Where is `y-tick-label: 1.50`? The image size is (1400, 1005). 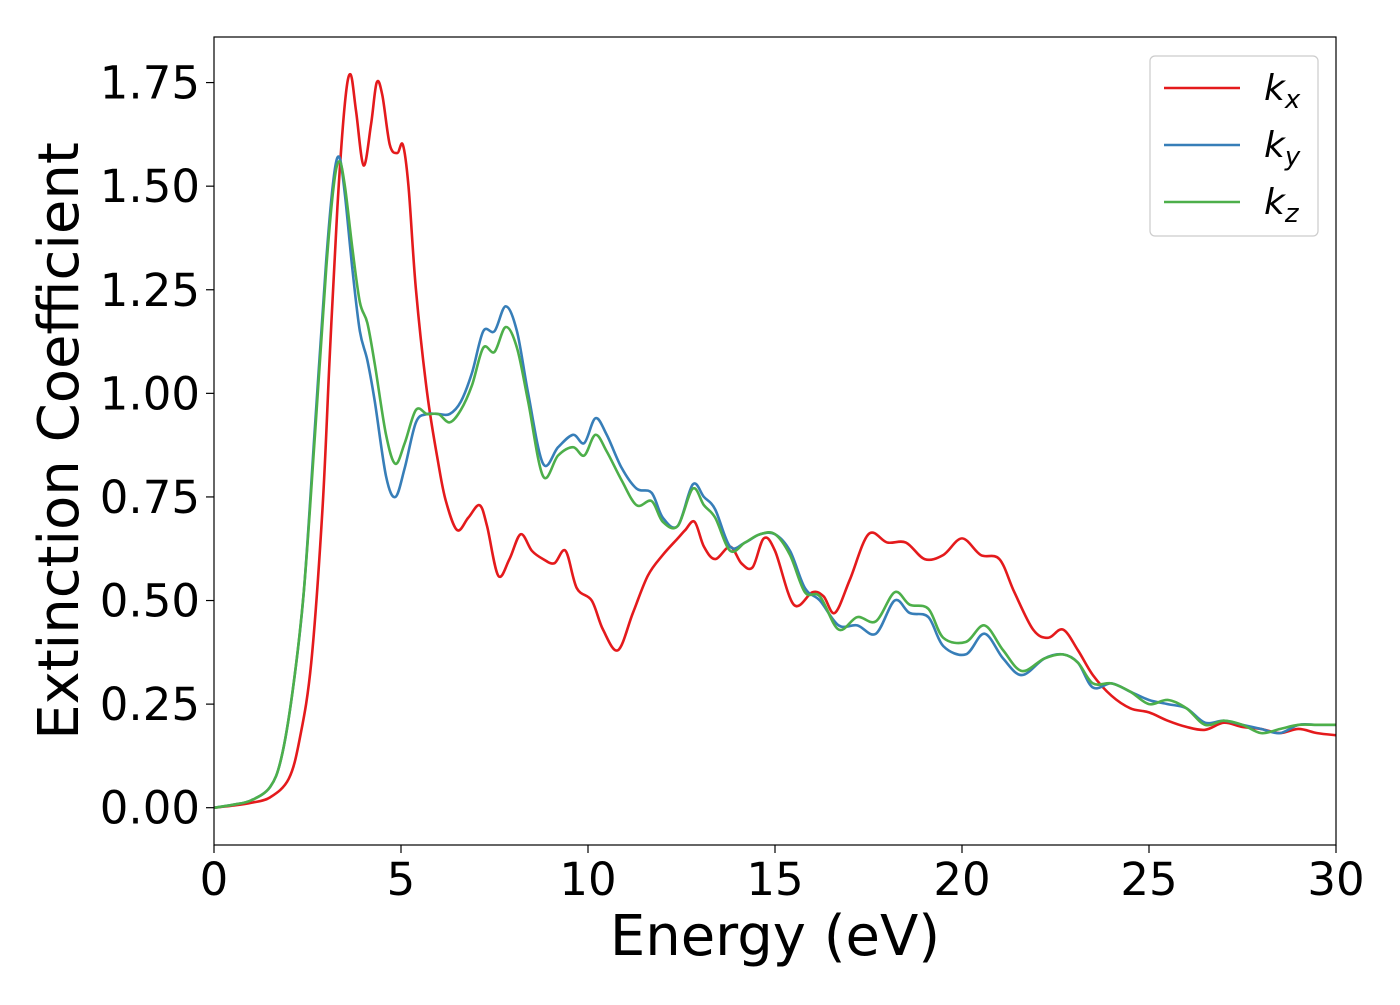 y-tick-label: 1.50 is located at coordinates (150, 186).